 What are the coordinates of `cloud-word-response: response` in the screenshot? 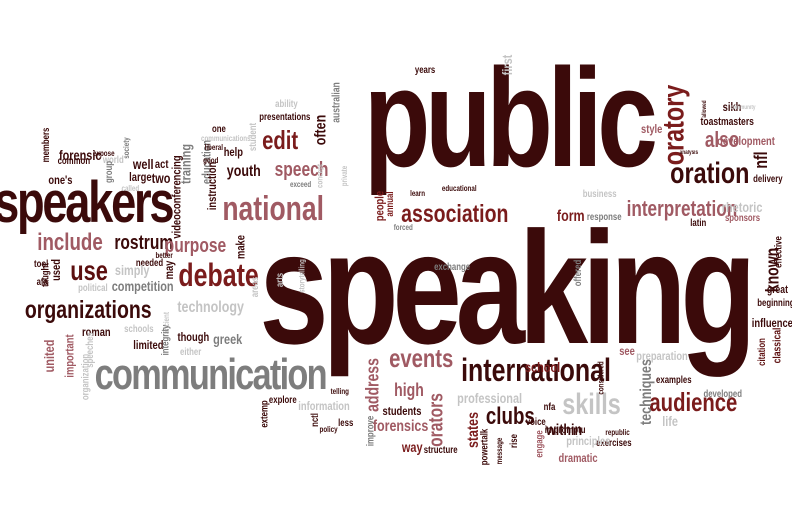 It's located at (604, 217).